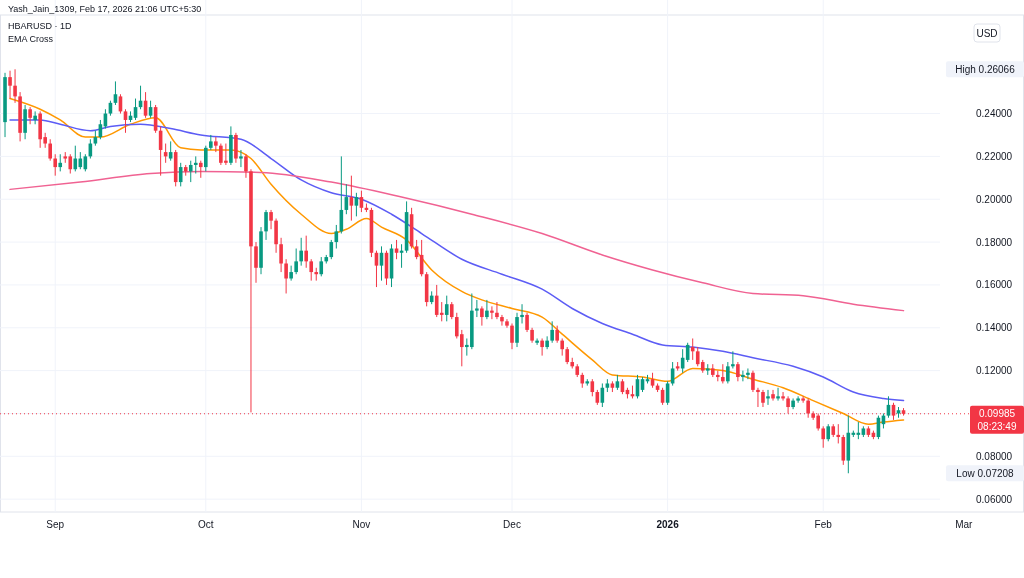 This screenshot has height=578, width=1024. Describe the element at coordinates (994, 156) in the screenshot. I see `y-tick-label: 0.22000` at that location.